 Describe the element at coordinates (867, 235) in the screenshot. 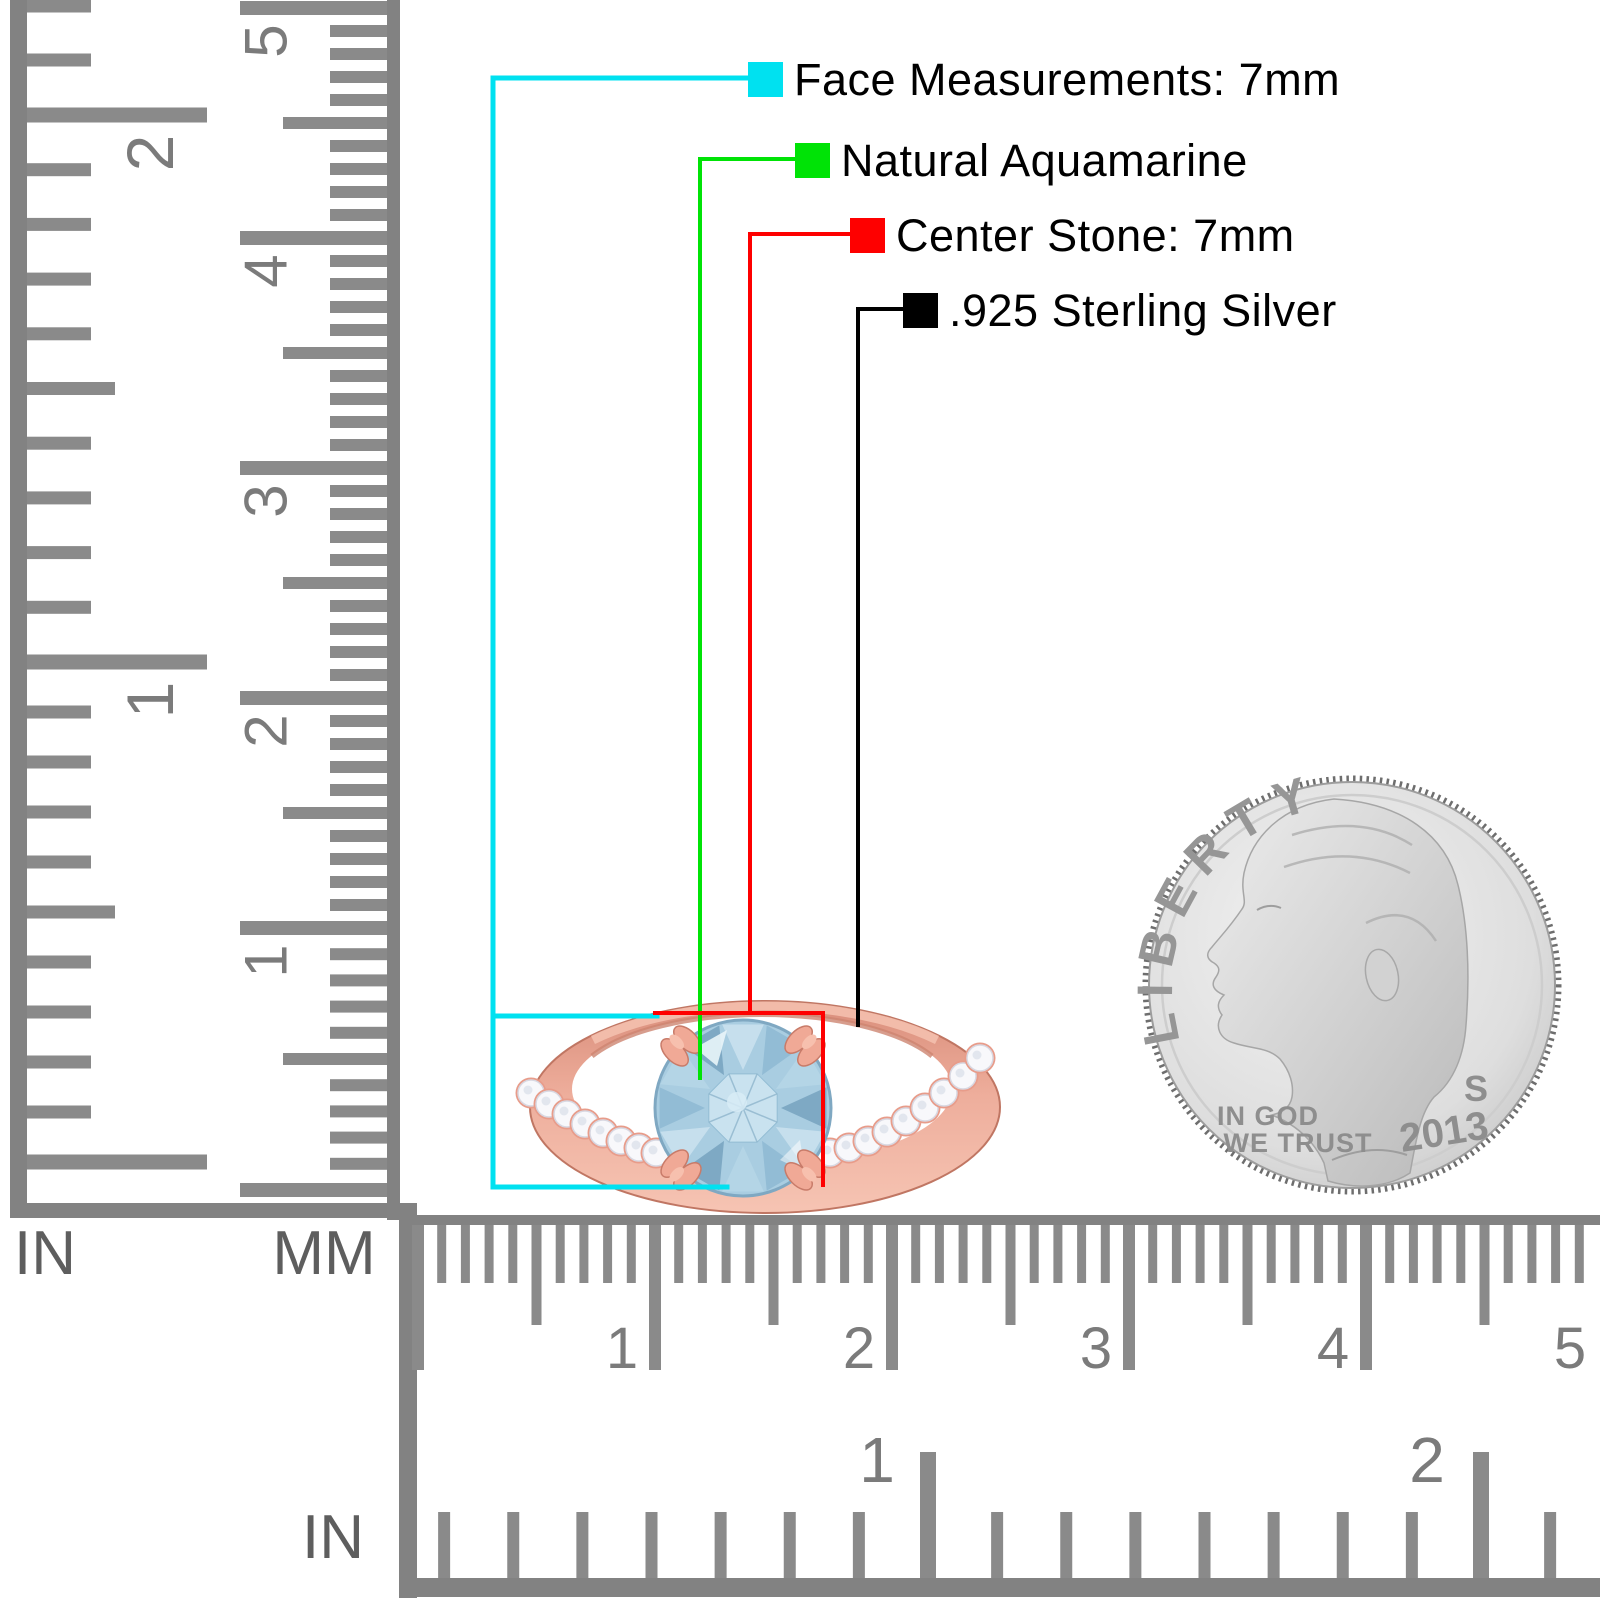

I see `center-stone-swatch` at that location.